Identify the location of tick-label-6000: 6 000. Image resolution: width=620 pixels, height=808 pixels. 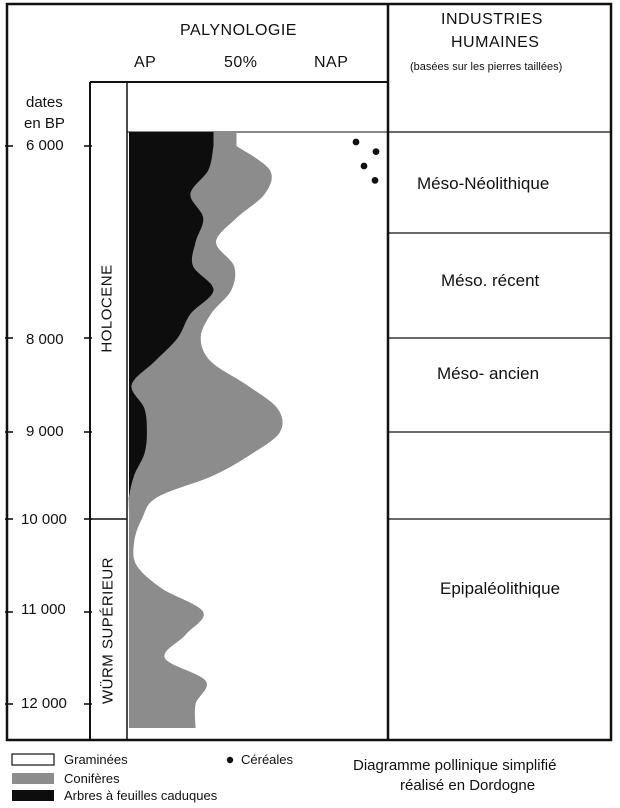
(45, 145).